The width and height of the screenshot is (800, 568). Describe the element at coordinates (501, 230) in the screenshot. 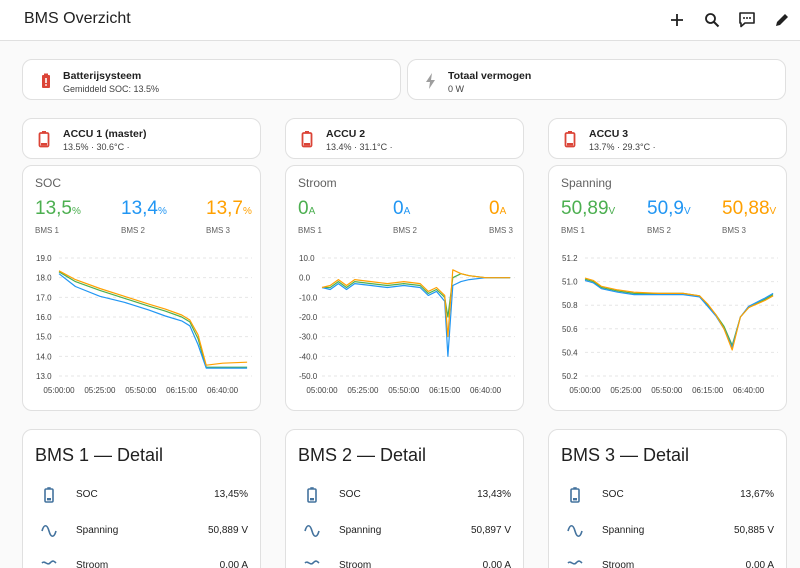

I see `current-stat-bms3-label: BMS 3` at that location.